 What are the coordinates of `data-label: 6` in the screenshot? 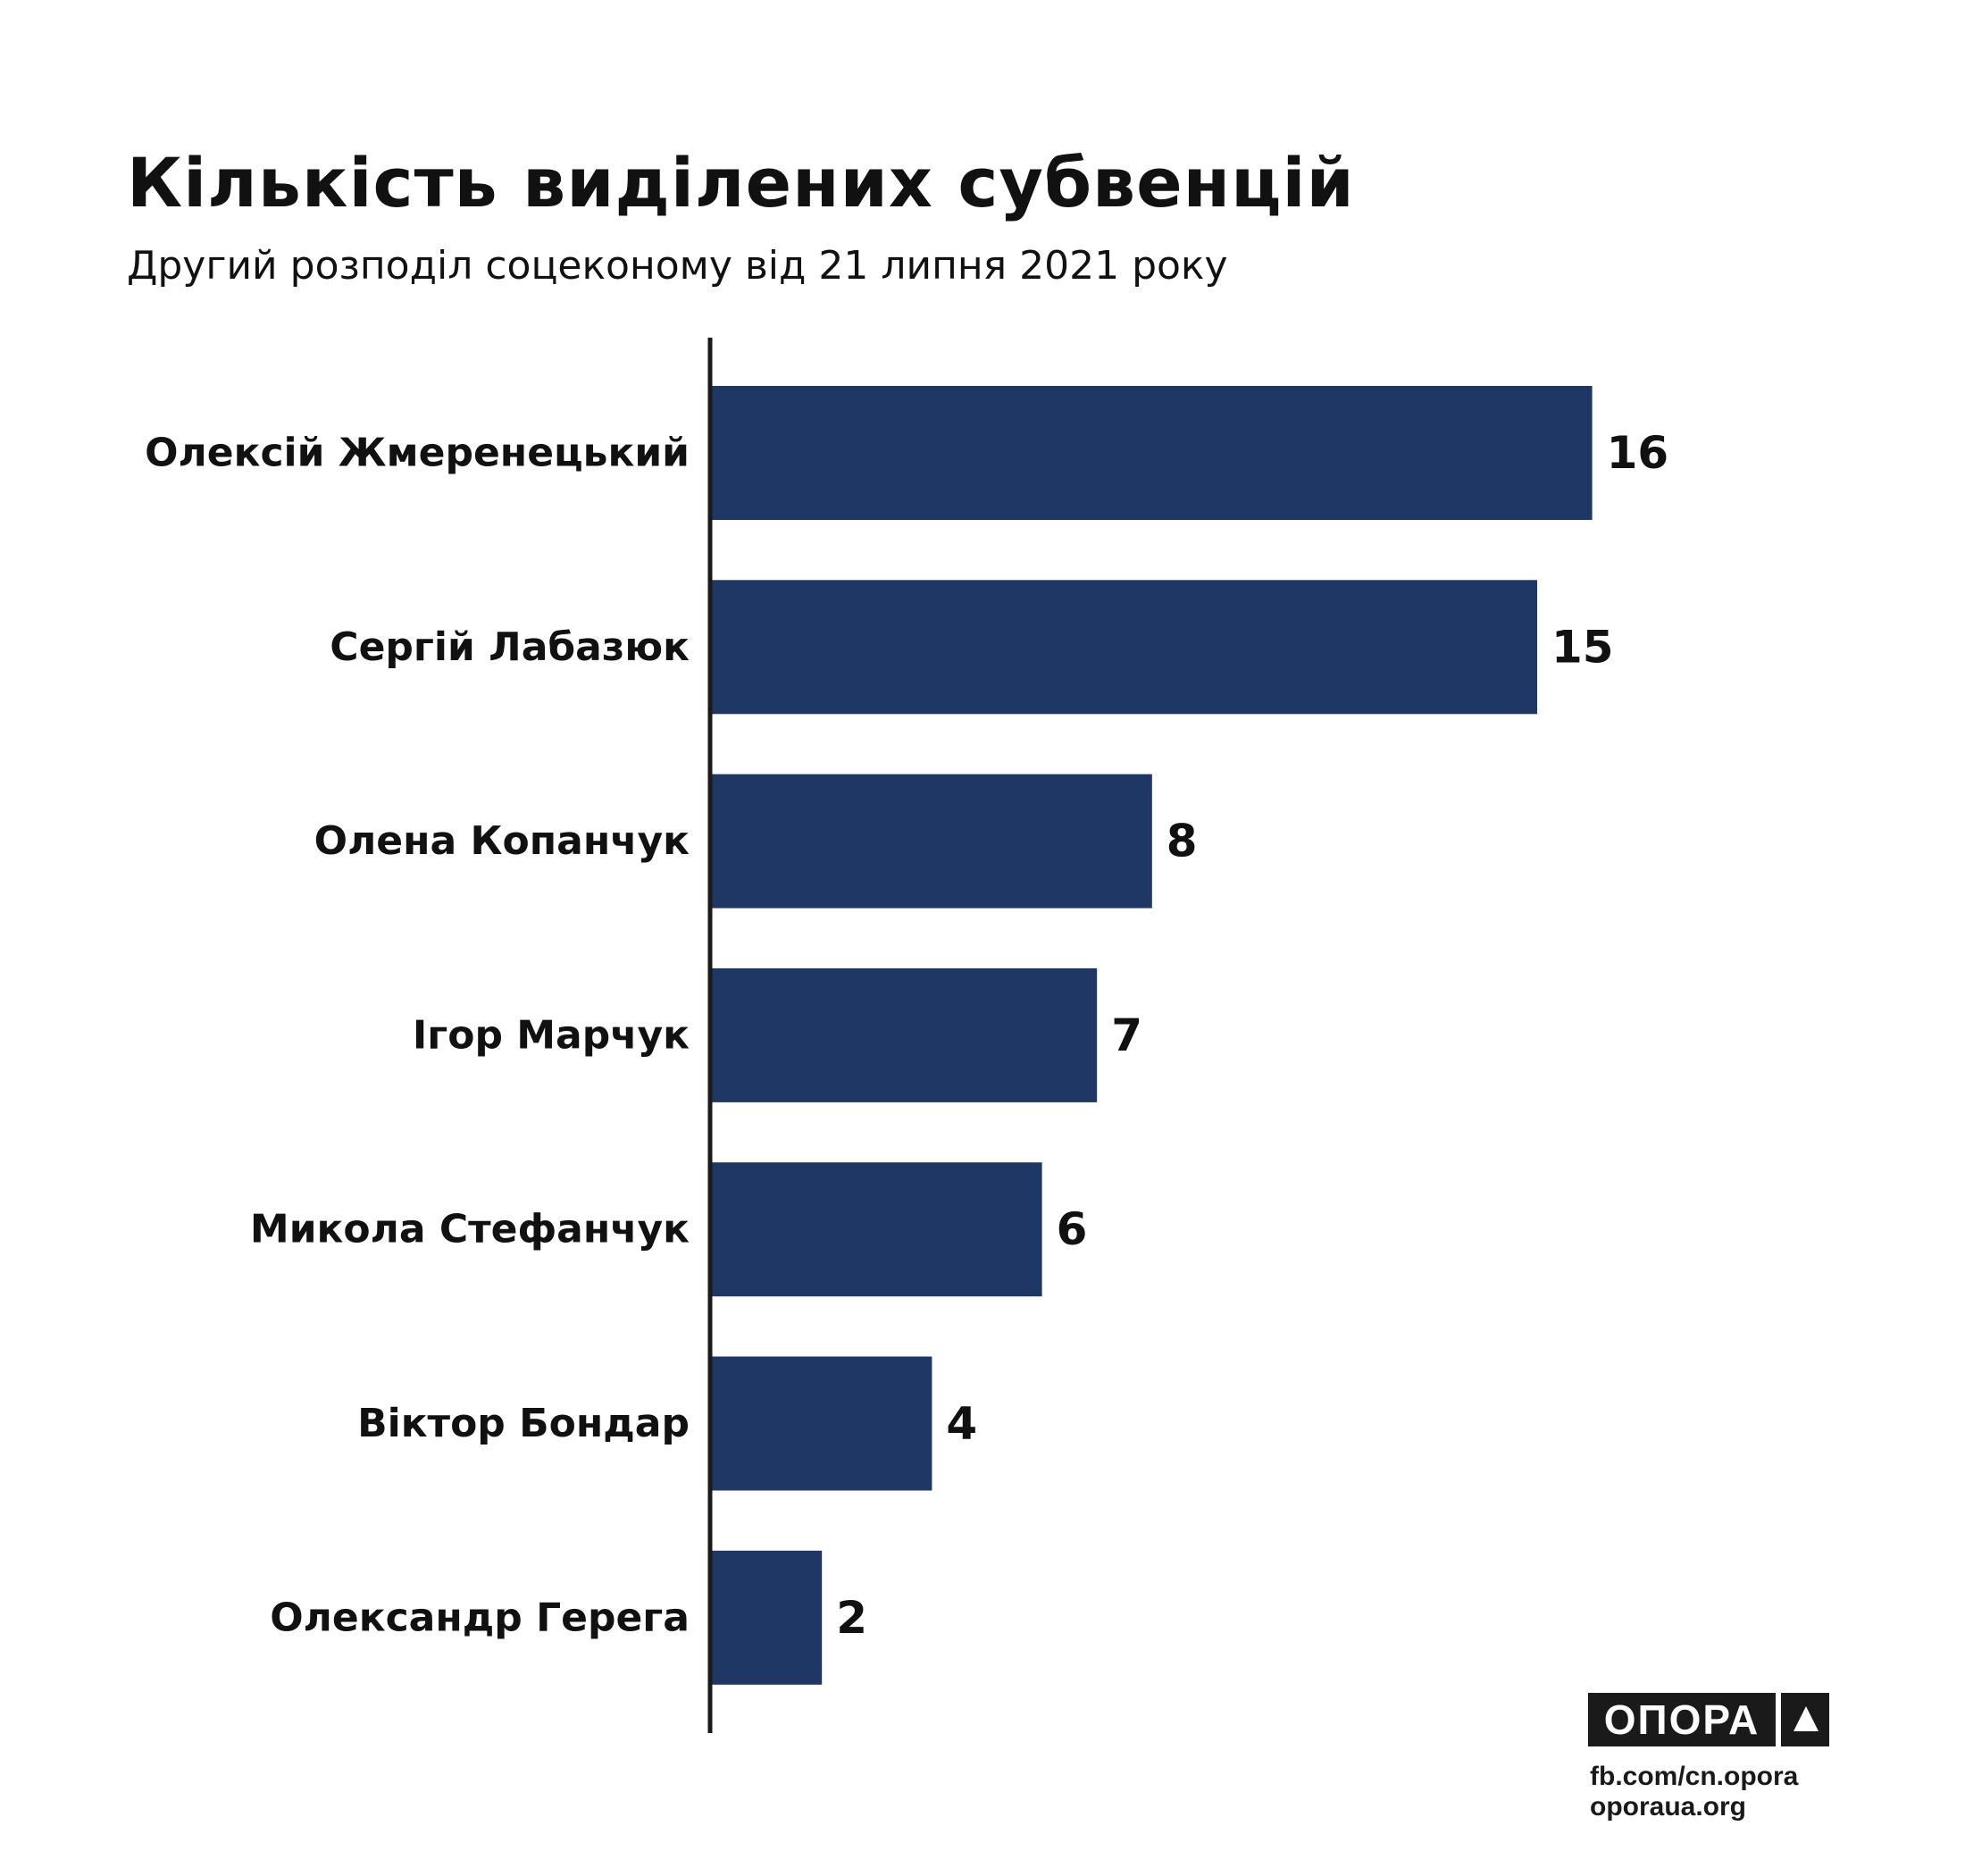 It's located at (1072, 1229).